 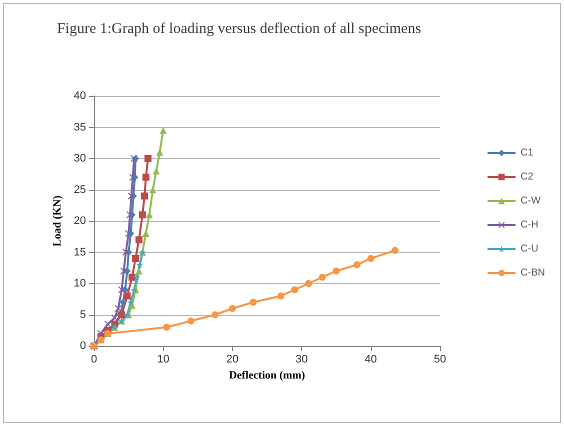 I want to click on legend-label: C-BN, so click(x=533, y=273).